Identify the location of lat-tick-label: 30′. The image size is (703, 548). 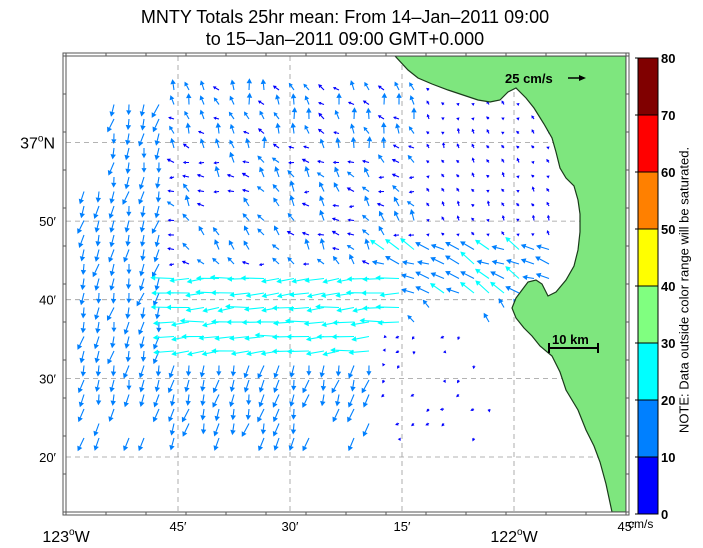
(47, 378).